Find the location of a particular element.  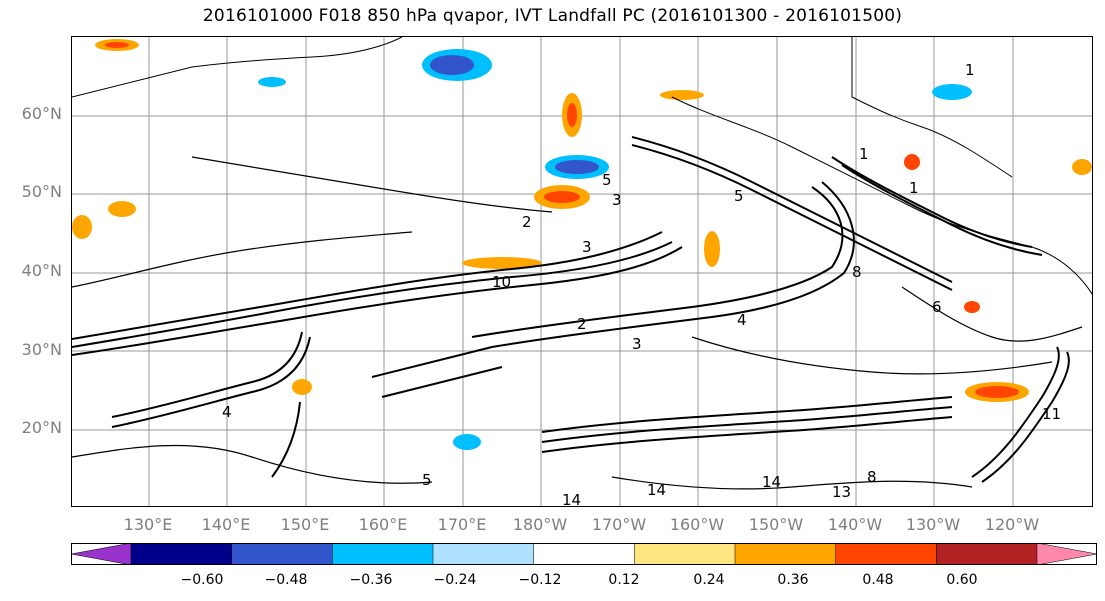

lon-label: 150°W is located at coordinates (776, 524).